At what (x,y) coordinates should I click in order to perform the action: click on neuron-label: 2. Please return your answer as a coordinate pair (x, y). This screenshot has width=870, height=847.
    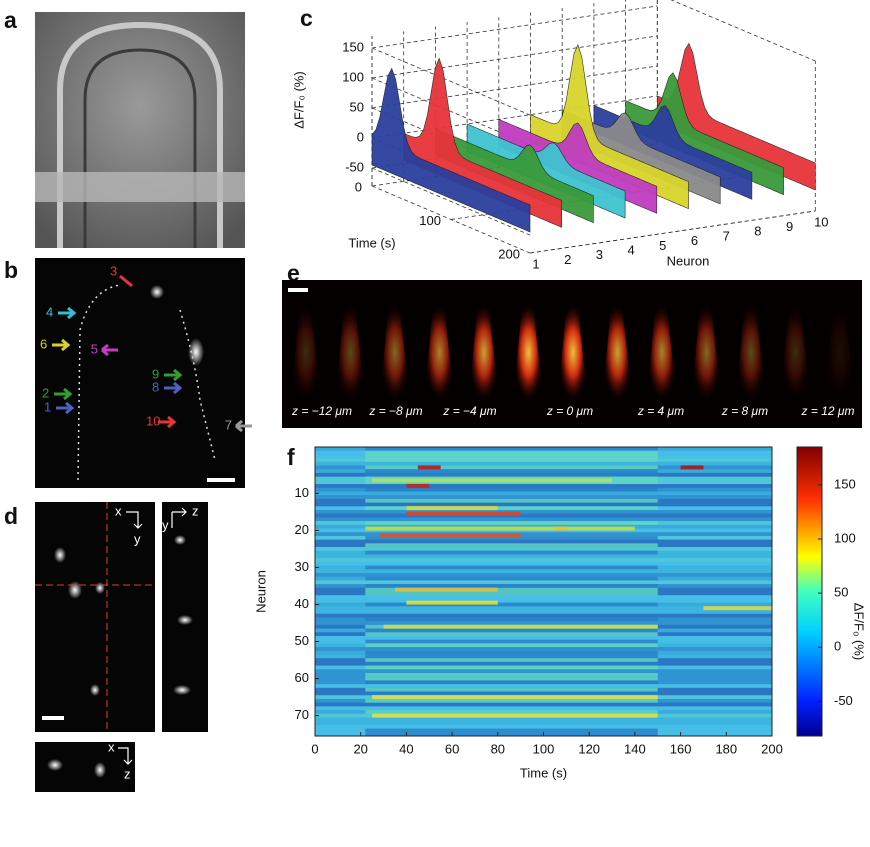
    Looking at the image, I should click on (45, 392).